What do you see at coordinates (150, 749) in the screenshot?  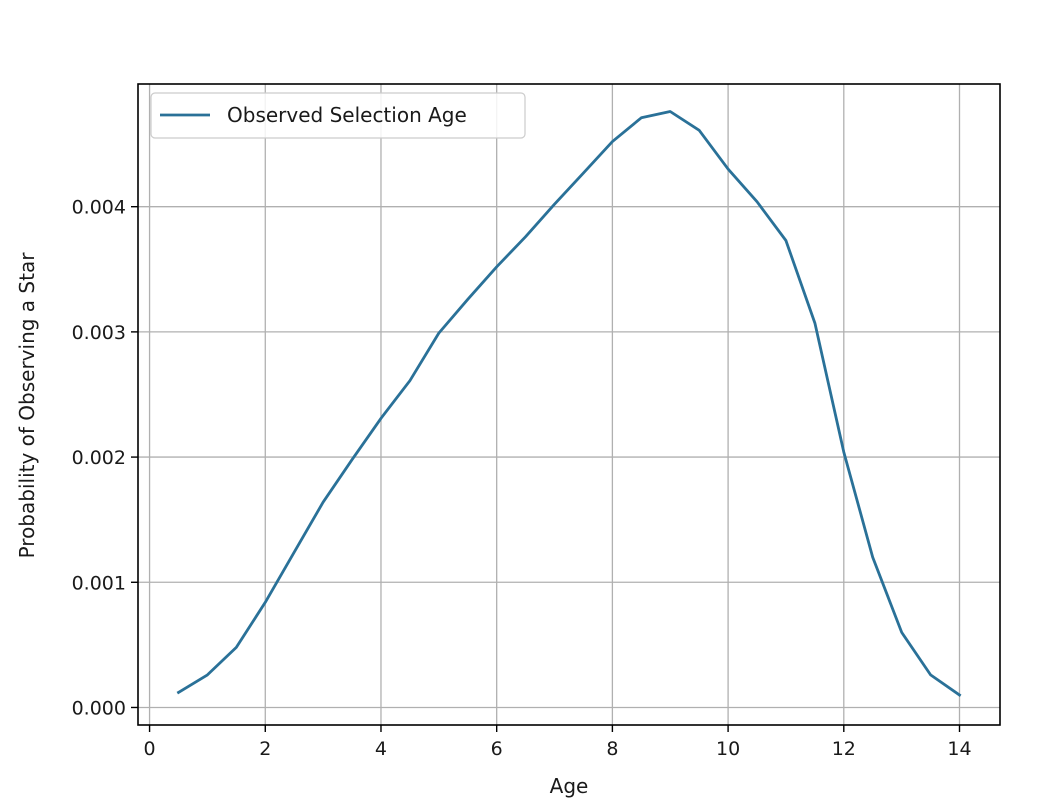 I see `x-tick-label: 0` at bounding box center [150, 749].